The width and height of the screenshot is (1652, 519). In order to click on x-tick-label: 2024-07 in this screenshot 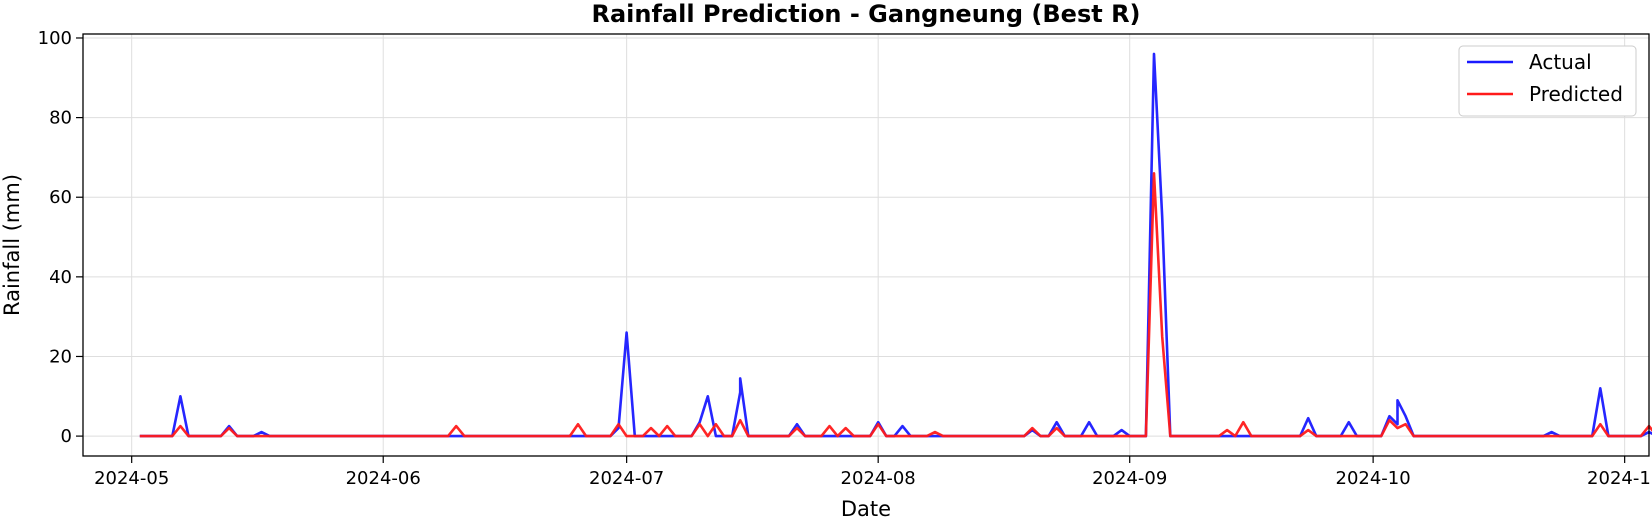, I will do `click(626, 478)`.